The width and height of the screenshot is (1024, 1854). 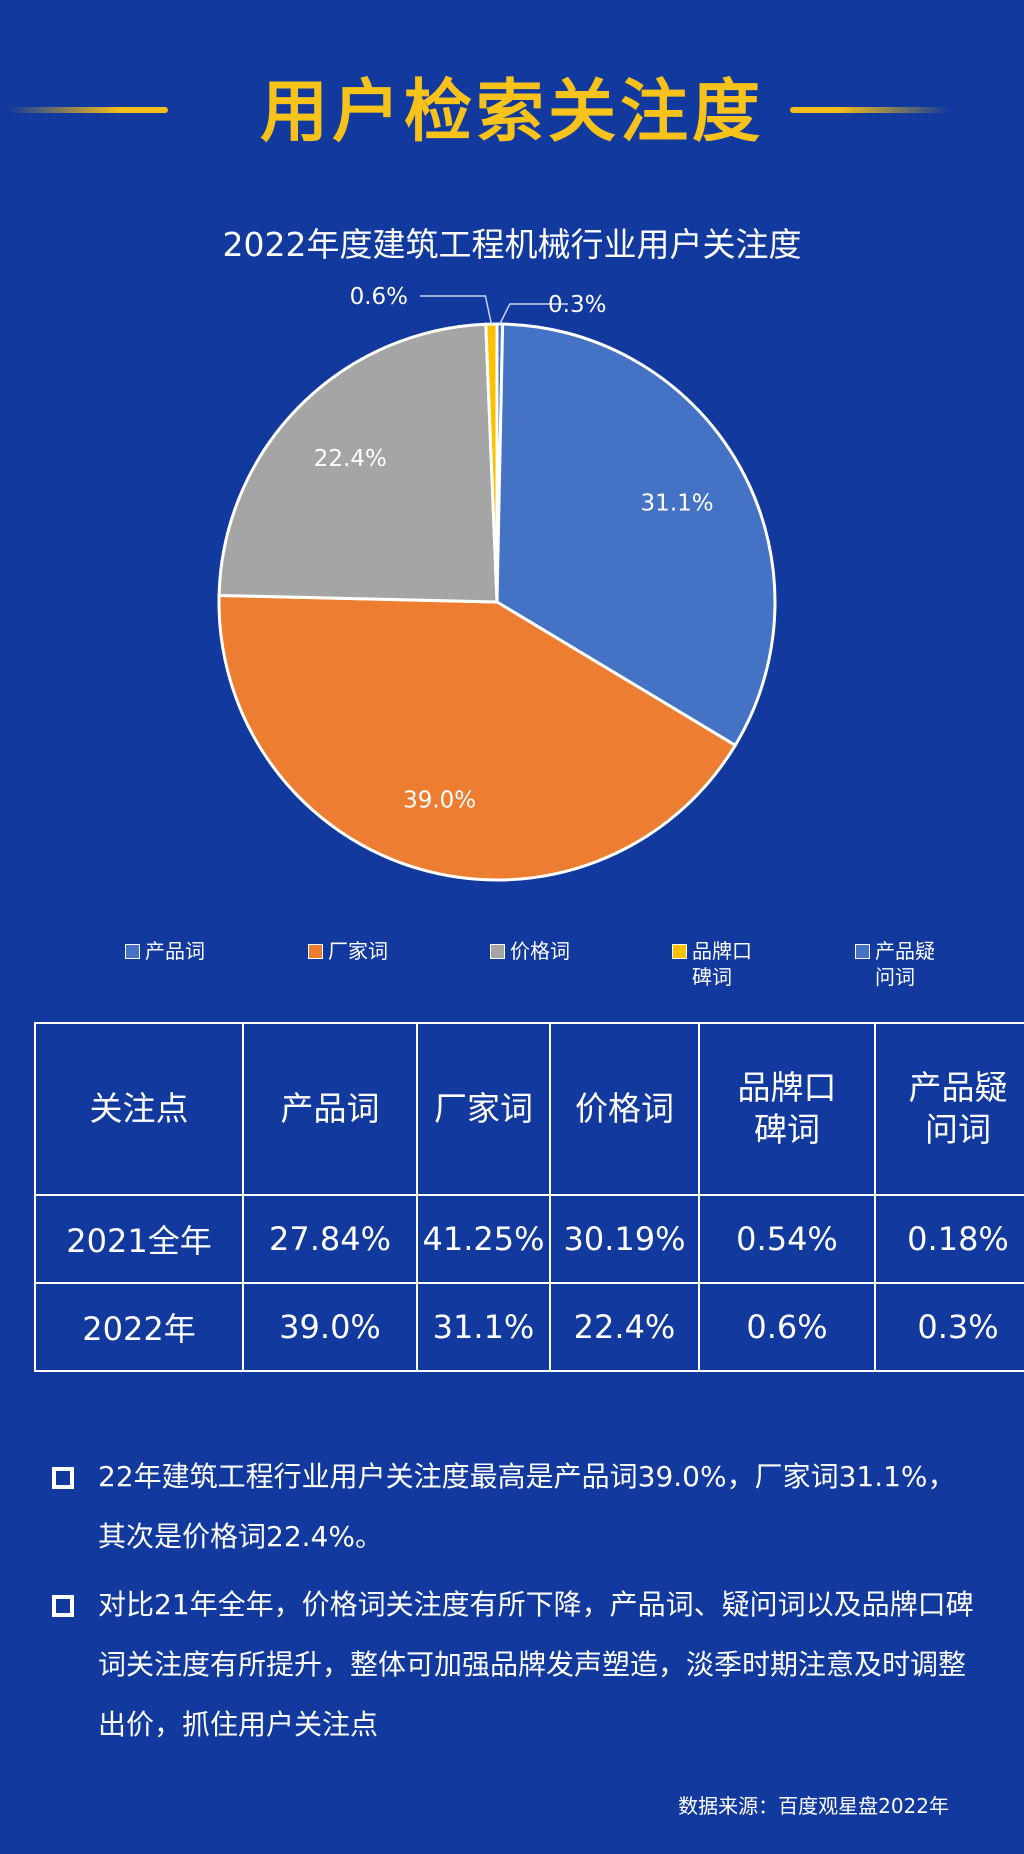 I want to click on table-cell: 2022年, so click(x=139, y=1327).